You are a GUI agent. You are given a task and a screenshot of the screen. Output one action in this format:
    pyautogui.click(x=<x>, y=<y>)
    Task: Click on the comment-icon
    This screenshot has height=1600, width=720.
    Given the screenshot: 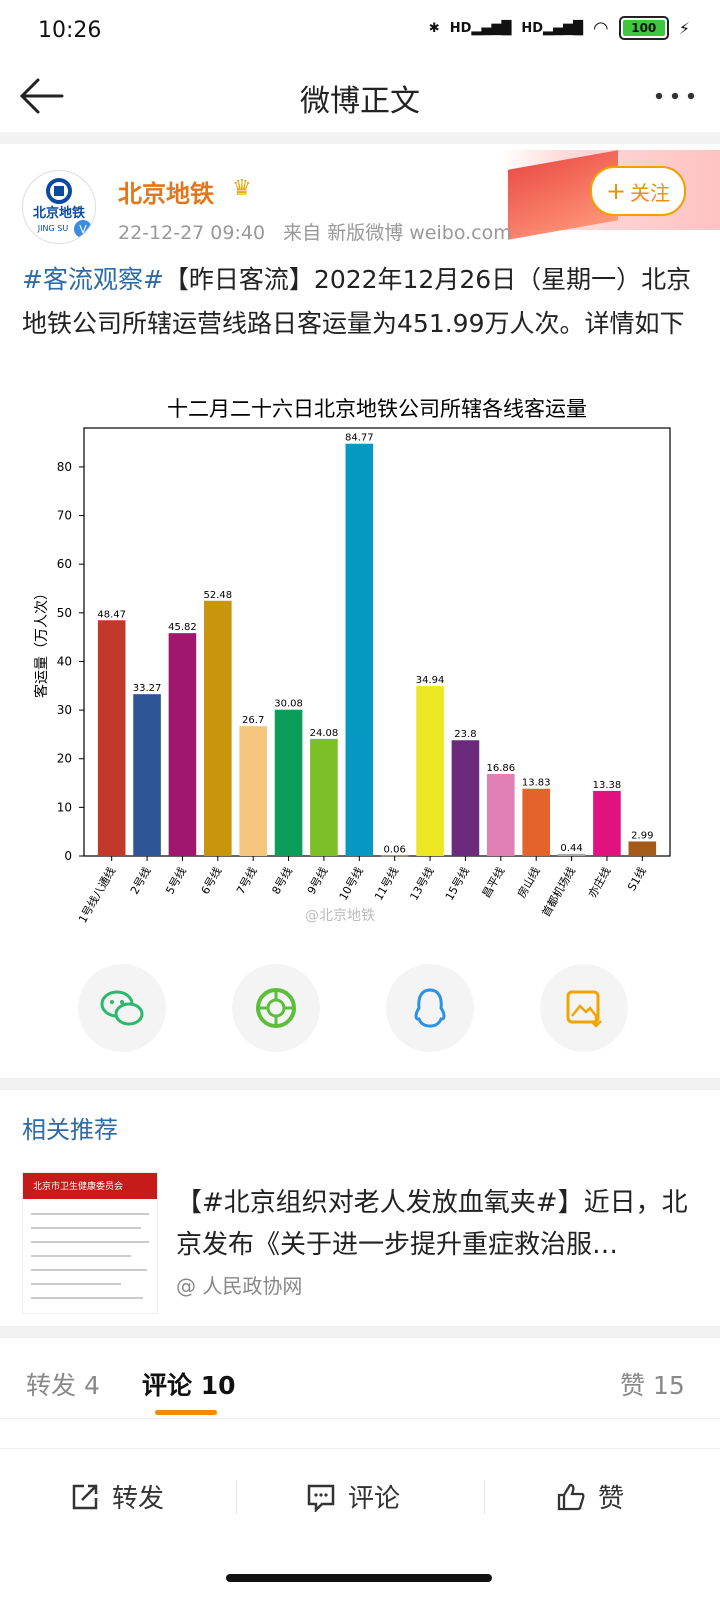 What is the action you would take?
    pyautogui.click(x=321, y=1498)
    